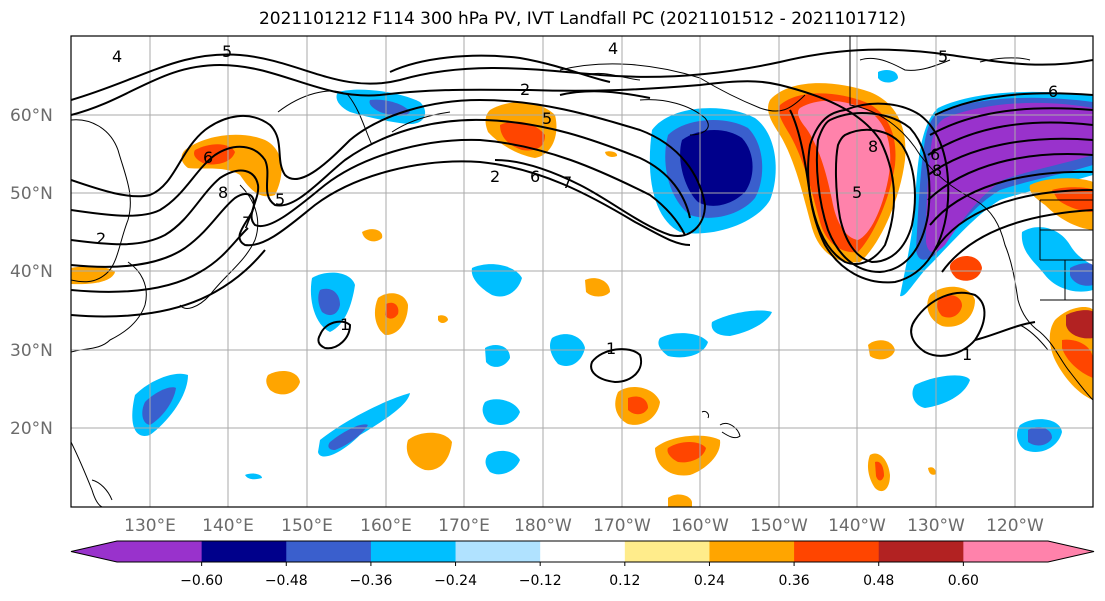 This screenshot has width=1105, height=601. What do you see at coordinates (386, 526) in the screenshot?
I see `longitude-label: 160°E` at bounding box center [386, 526].